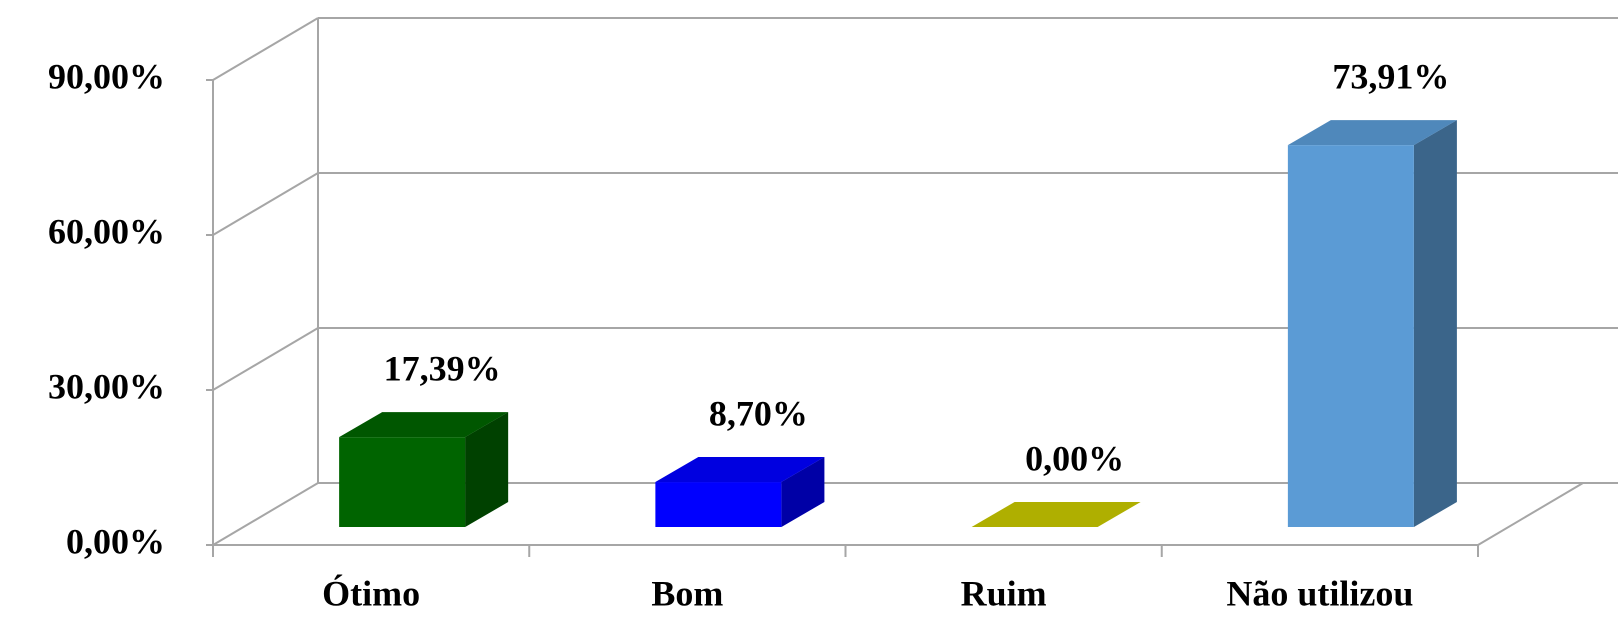 The height and width of the screenshot is (626, 1618). What do you see at coordinates (442, 368) in the screenshot?
I see `value-label: 17,39%` at bounding box center [442, 368].